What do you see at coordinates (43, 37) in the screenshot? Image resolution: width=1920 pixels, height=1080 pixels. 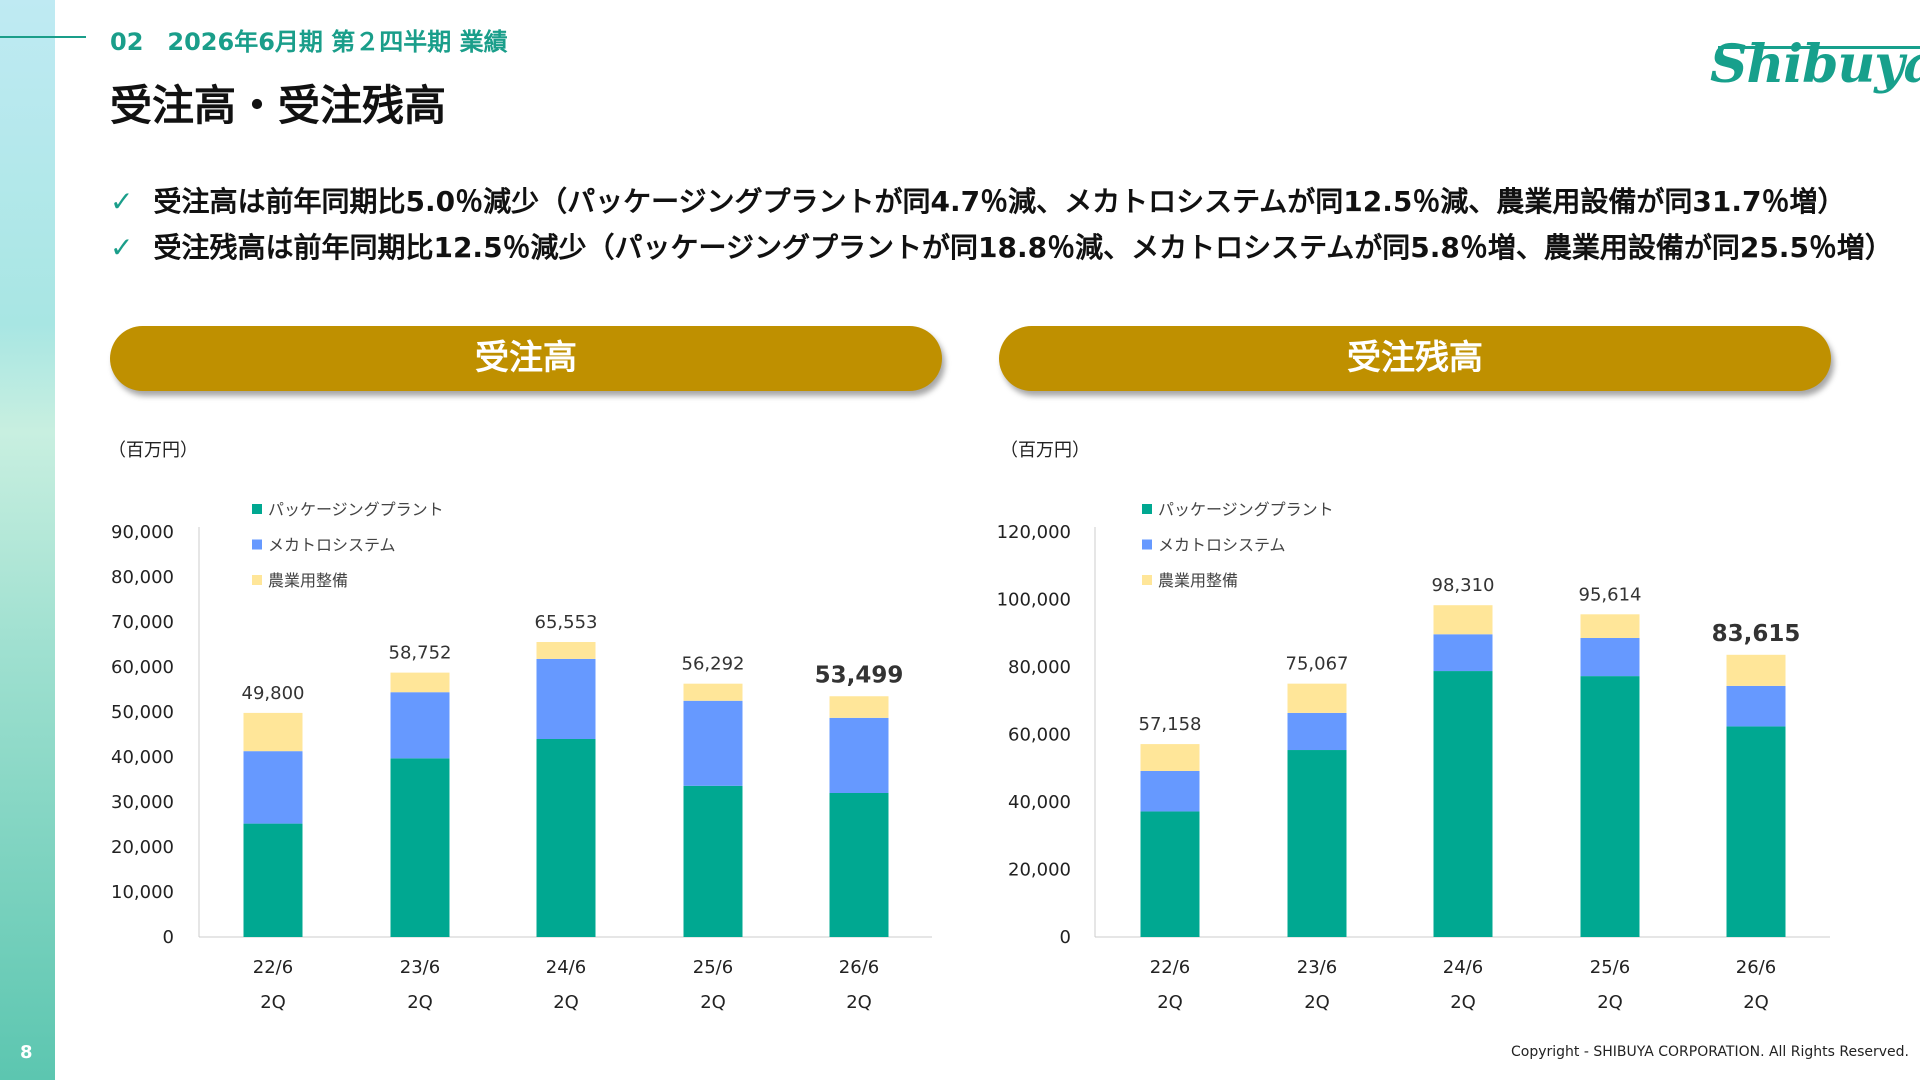 I see `header-line` at bounding box center [43, 37].